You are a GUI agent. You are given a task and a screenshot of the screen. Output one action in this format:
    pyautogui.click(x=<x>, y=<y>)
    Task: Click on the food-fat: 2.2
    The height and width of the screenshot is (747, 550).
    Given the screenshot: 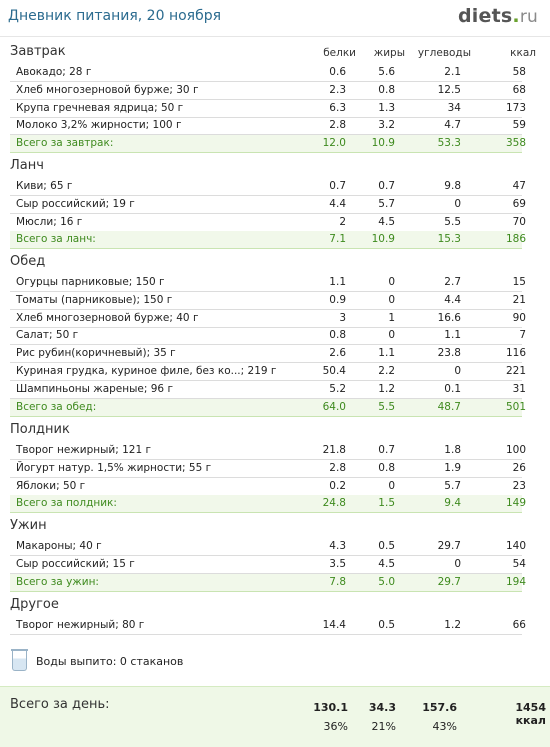 What is the action you would take?
    pyautogui.click(x=386, y=371)
    